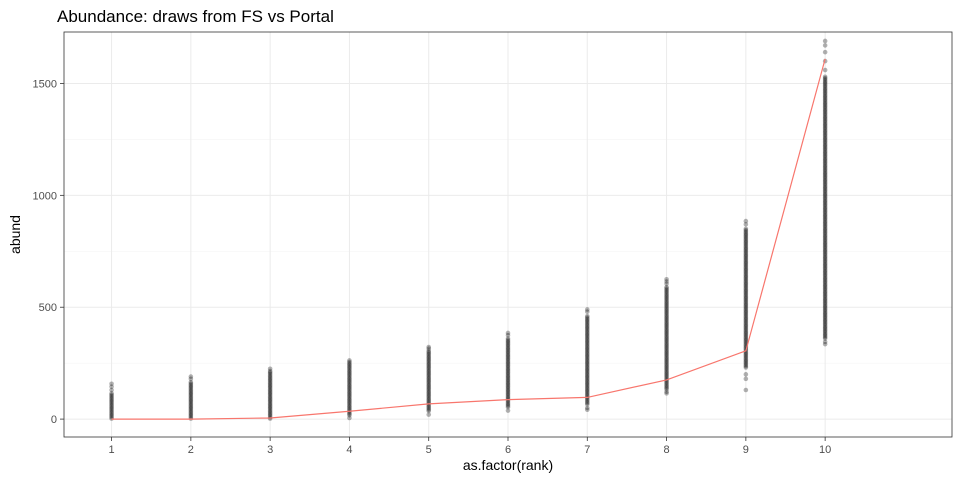 This screenshot has height=480, width=960. I want to click on x-axis: 1 2 3 4 5 6 7 8 9 10, so click(470, 446).